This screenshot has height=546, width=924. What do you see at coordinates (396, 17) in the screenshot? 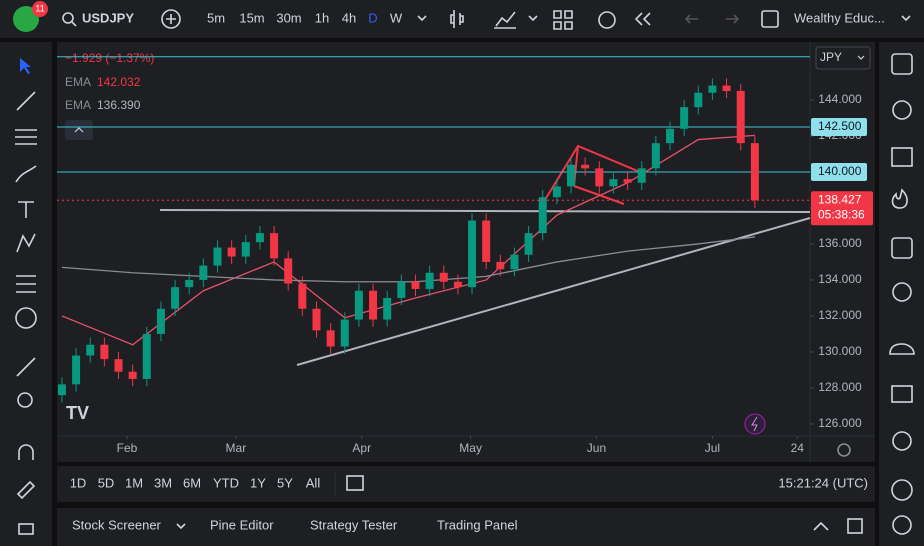
I see `interval: W` at bounding box center [396, 17].